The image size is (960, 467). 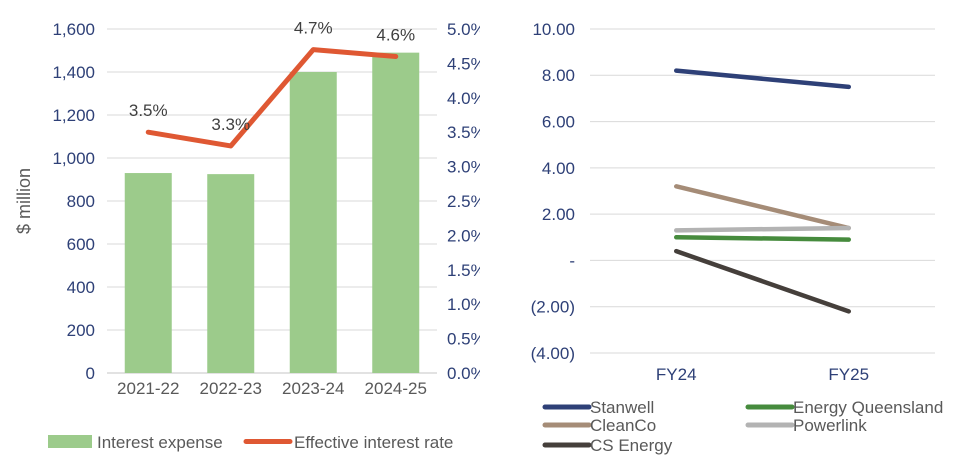 I want to click on right-y-tick-label: 4.5%, so click(x=463, y=63).